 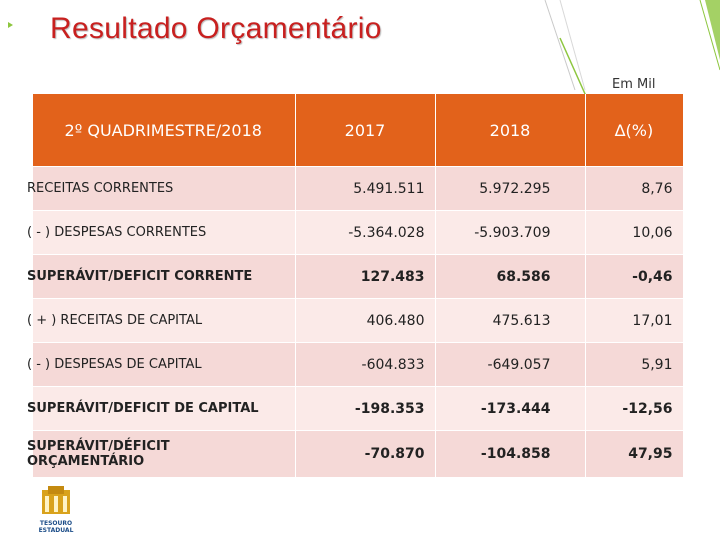 What do you see at coordinates (365, 364) in the screenshot?
I see `value-2017: -604.833` at bounding box center [365, 364].